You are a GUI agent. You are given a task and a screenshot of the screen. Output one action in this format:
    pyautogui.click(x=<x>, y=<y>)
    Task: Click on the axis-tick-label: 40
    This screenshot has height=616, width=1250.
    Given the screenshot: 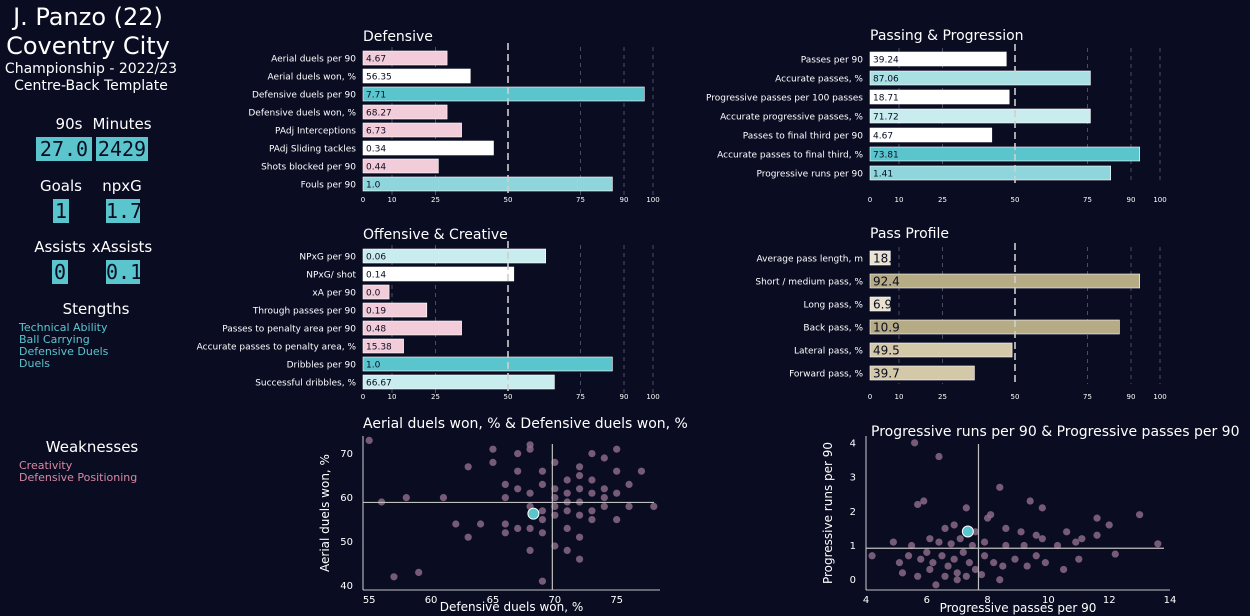 What is the action you would take?
    pyautogui.click(x=346, y=586)
    